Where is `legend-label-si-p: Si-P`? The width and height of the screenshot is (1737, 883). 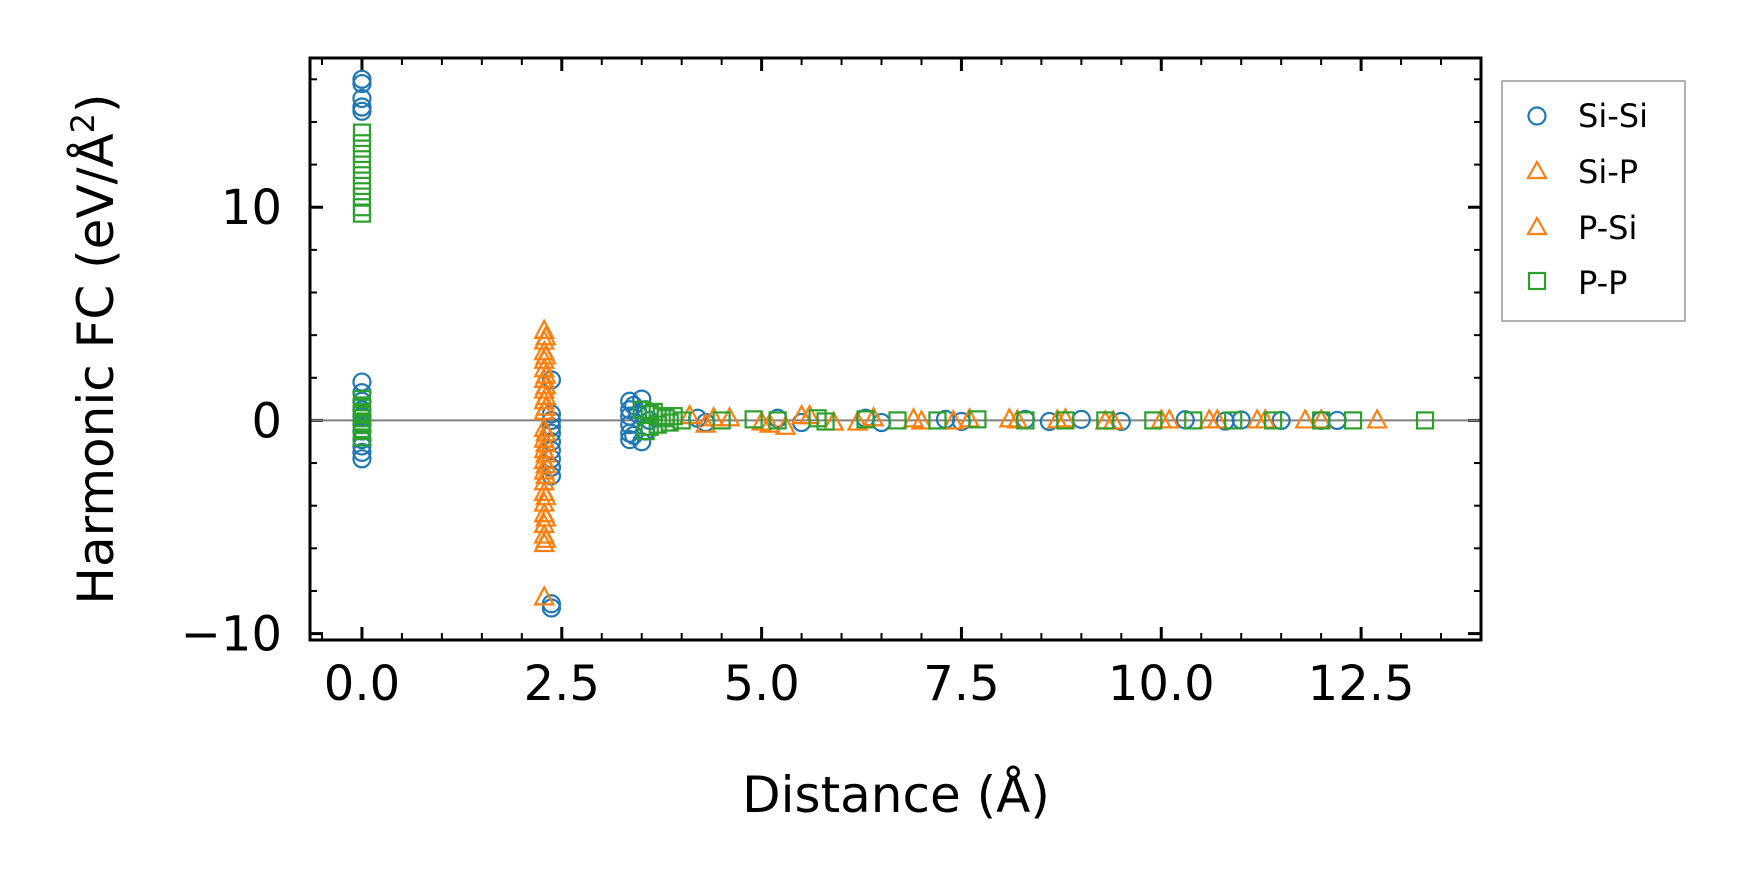 legend-label-si-p: Si-P is located at coordinates (1608, 172).